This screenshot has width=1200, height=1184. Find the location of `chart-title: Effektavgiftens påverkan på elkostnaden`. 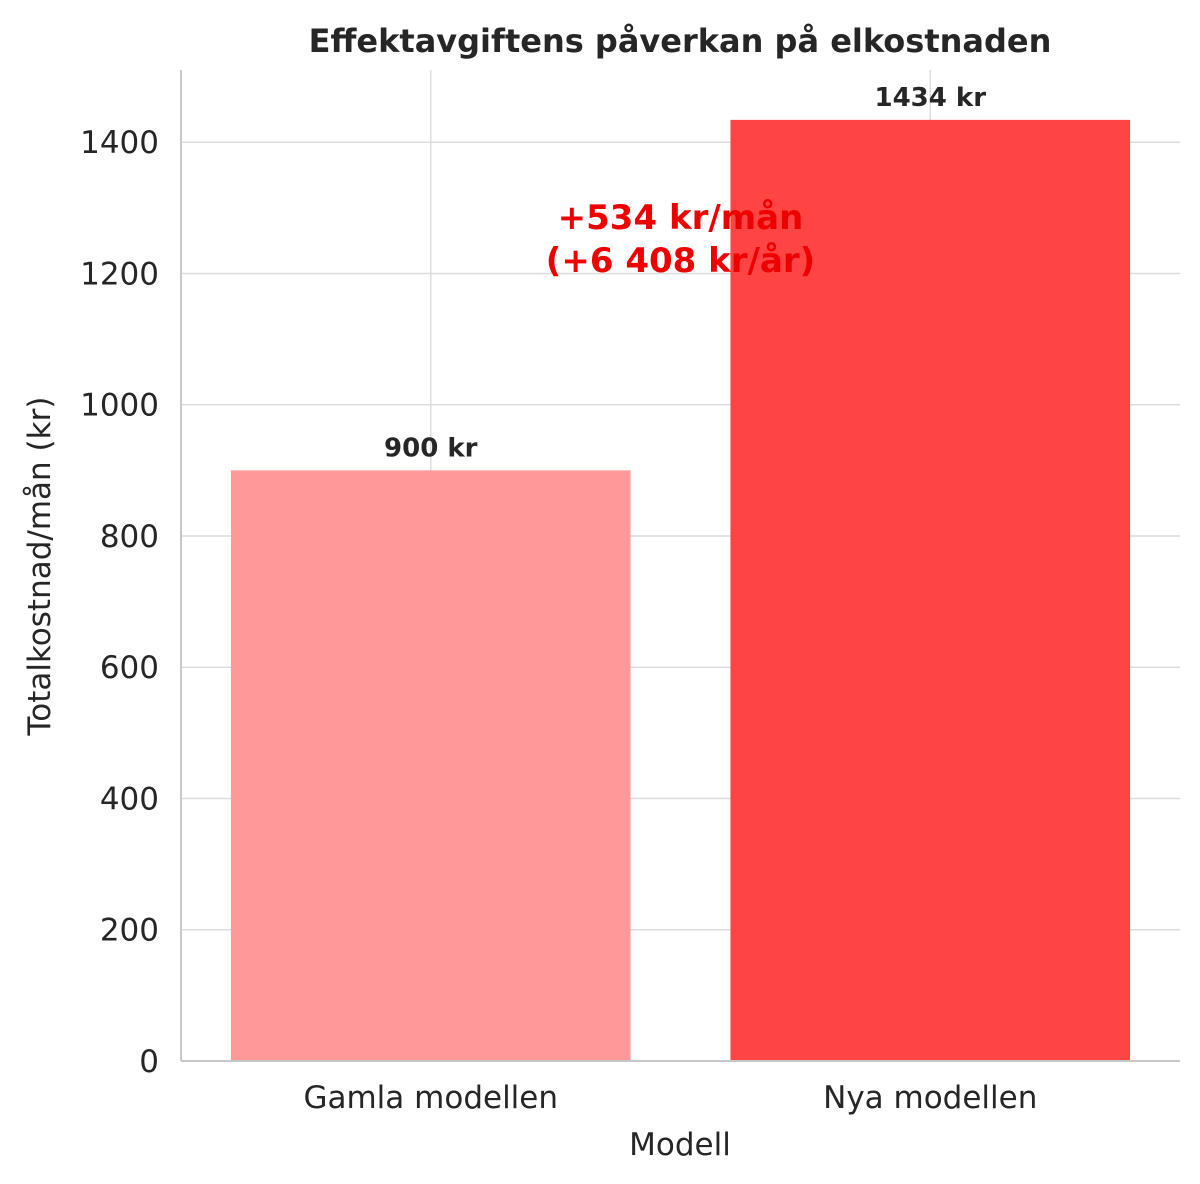

chart-title: Effektavgiftens påverkan på elkostnaden is located at coordinates (680, 41).